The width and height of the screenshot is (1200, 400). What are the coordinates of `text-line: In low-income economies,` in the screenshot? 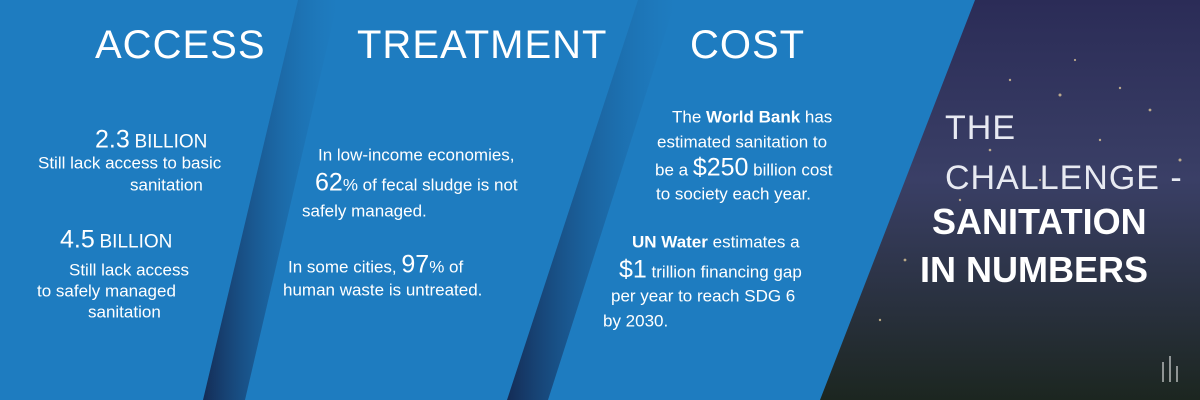 It's located at (416, 155).